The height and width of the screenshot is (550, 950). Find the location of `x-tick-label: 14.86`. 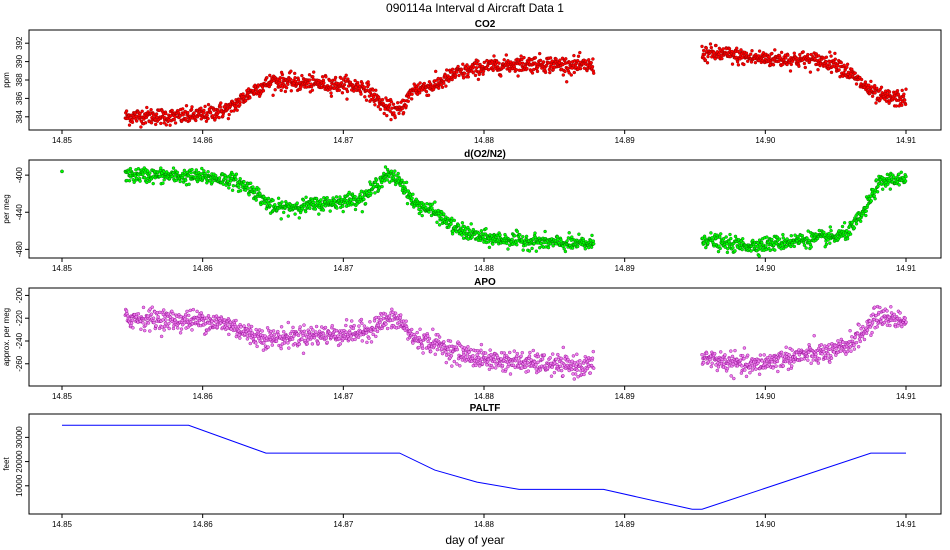

x-tick-label: 14.86 is located at coordinates (203, 140).